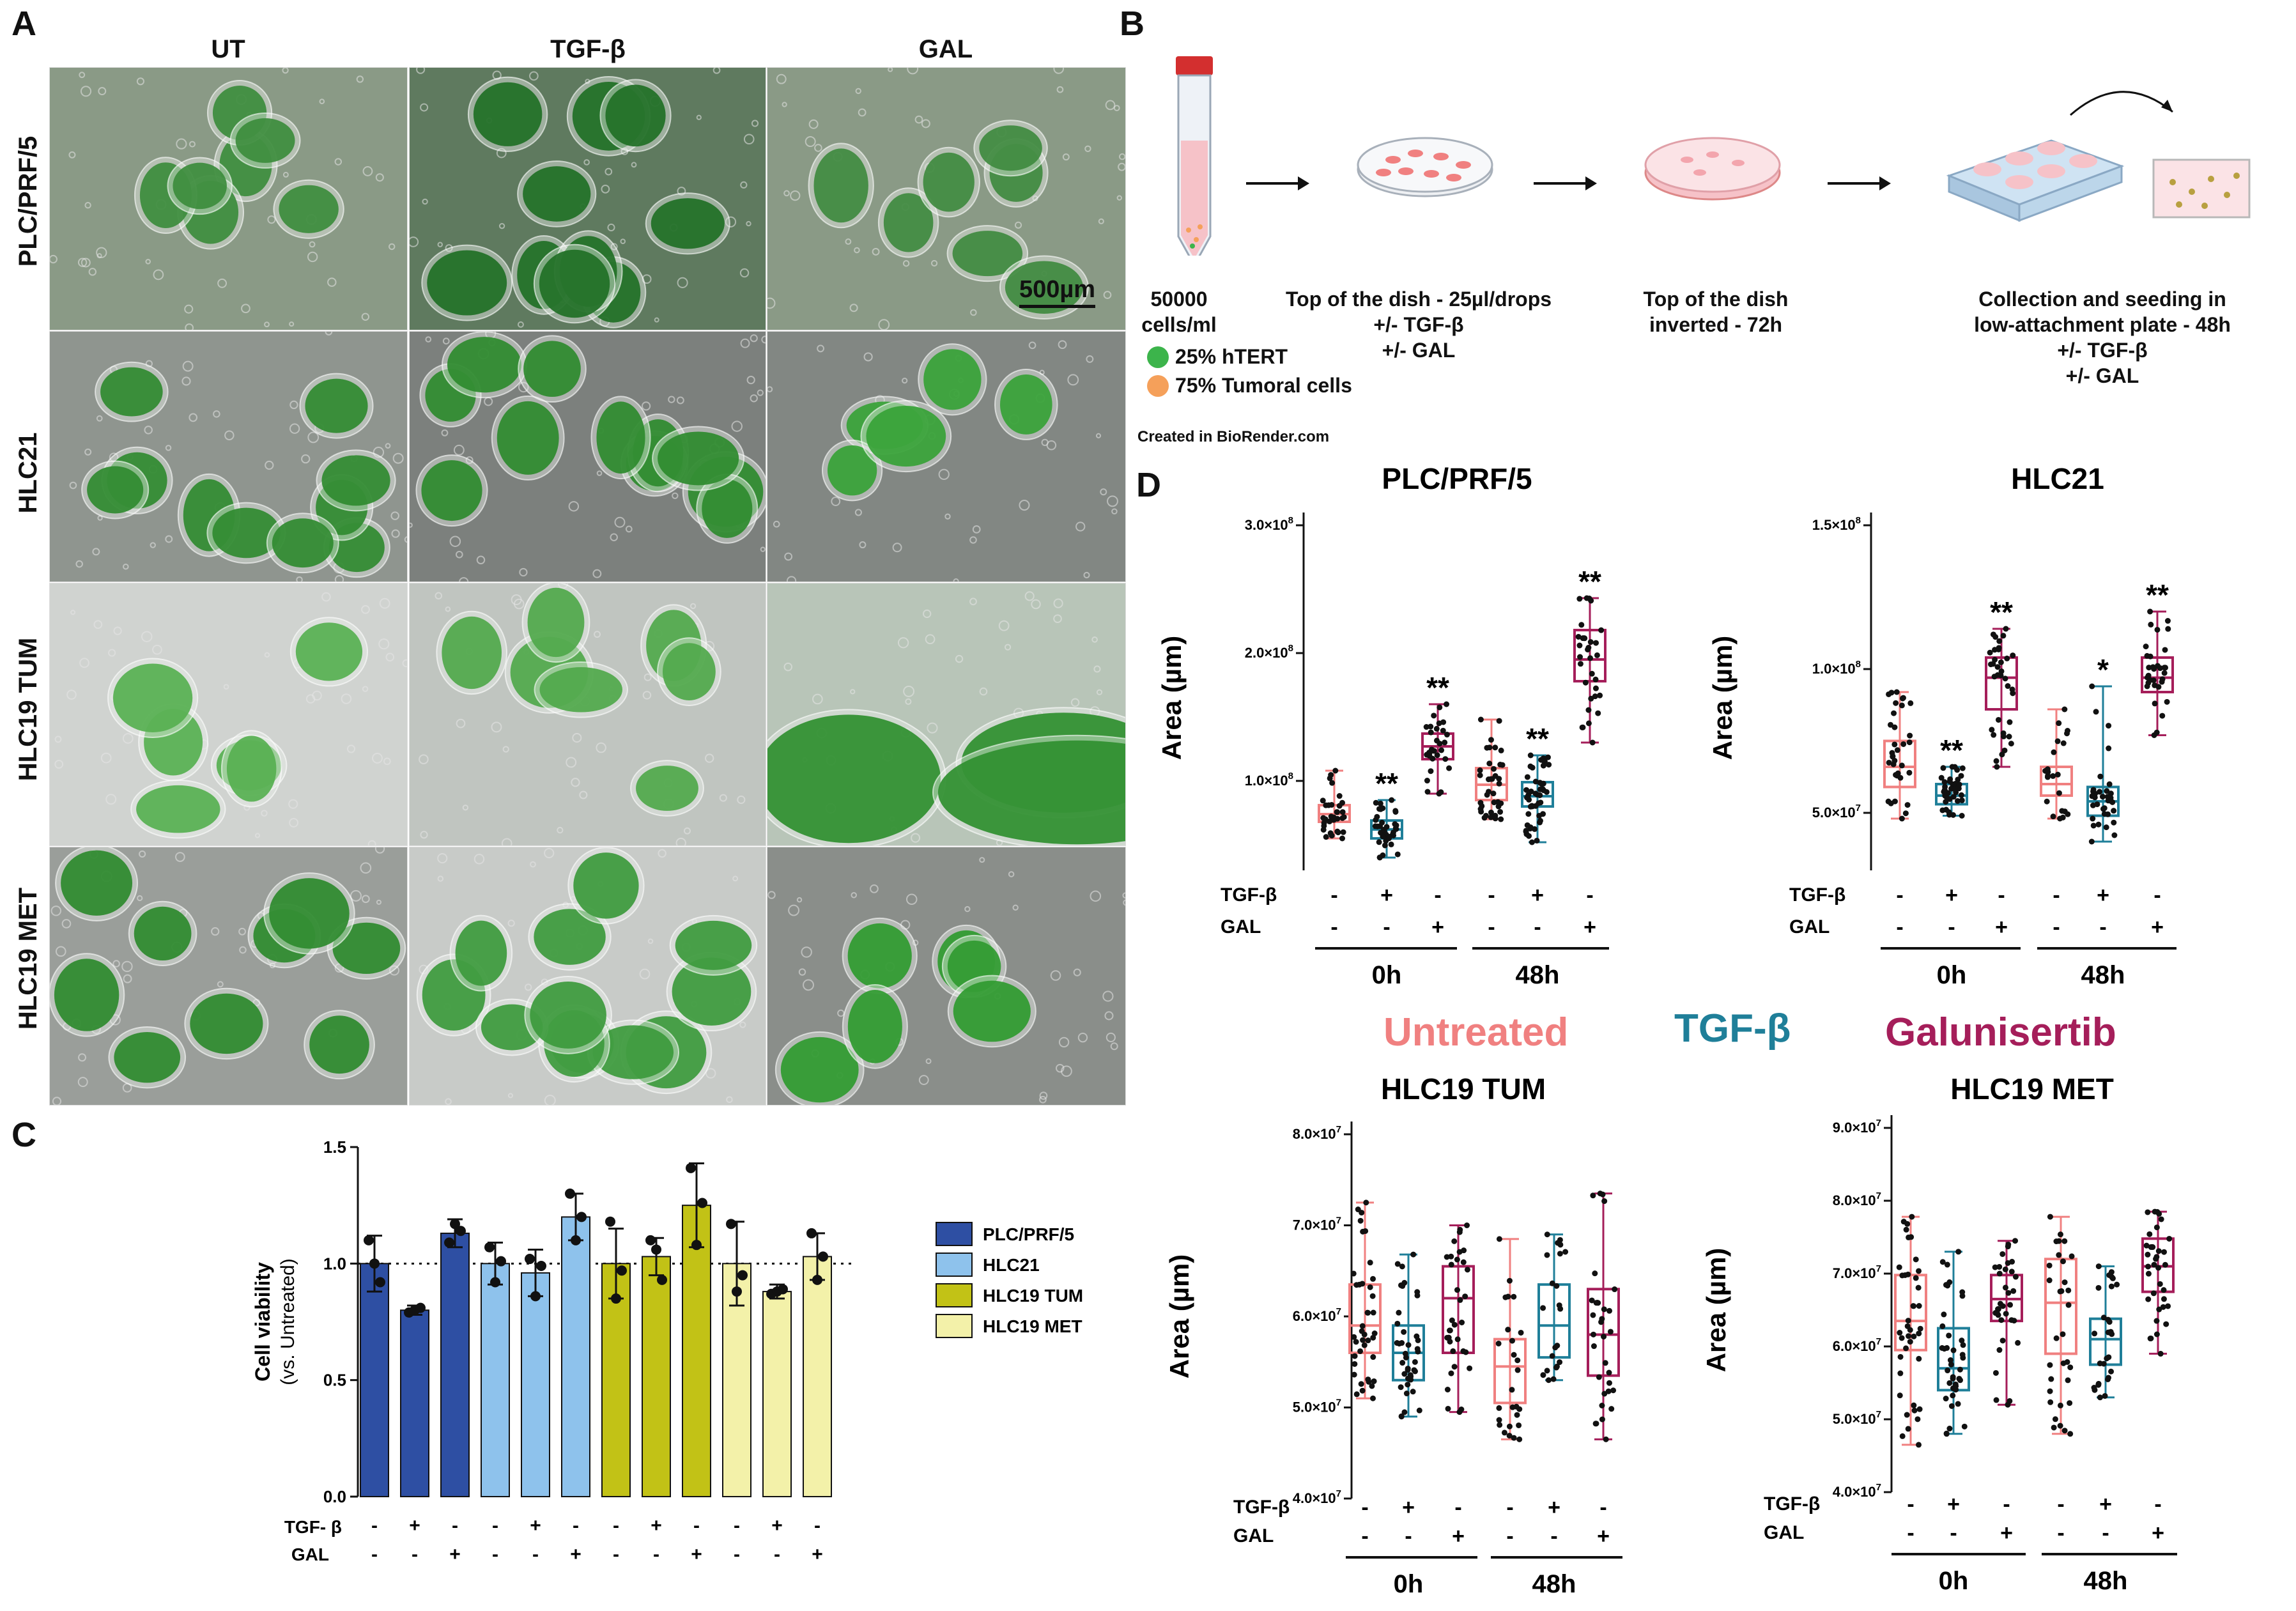 Image resolution: width=2296 pixels, height=1611 pixels. I want to click on gal-sign: +, so click(696, 1554).